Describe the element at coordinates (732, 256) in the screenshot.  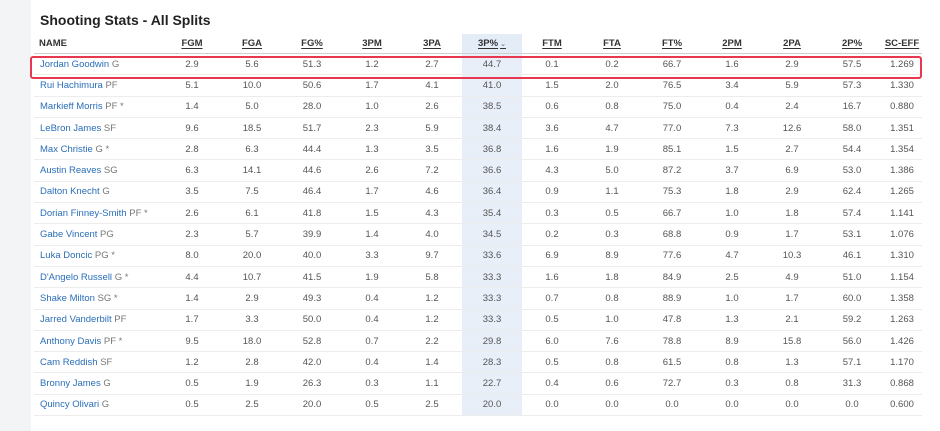
I see `stat-cell: 4.7` at that location.